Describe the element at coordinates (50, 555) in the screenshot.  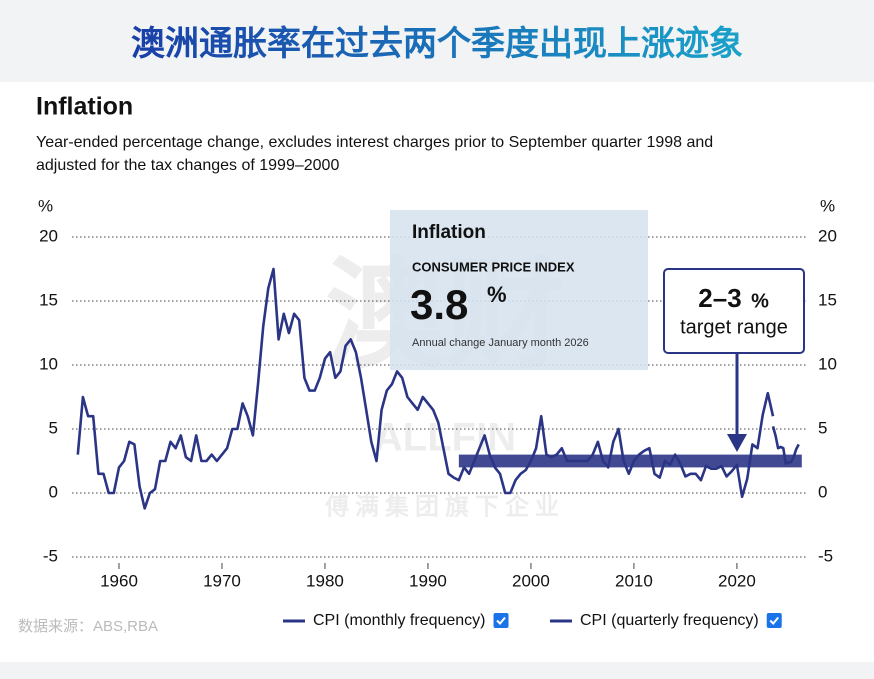
I see `y-tick-label: -5` at that location.